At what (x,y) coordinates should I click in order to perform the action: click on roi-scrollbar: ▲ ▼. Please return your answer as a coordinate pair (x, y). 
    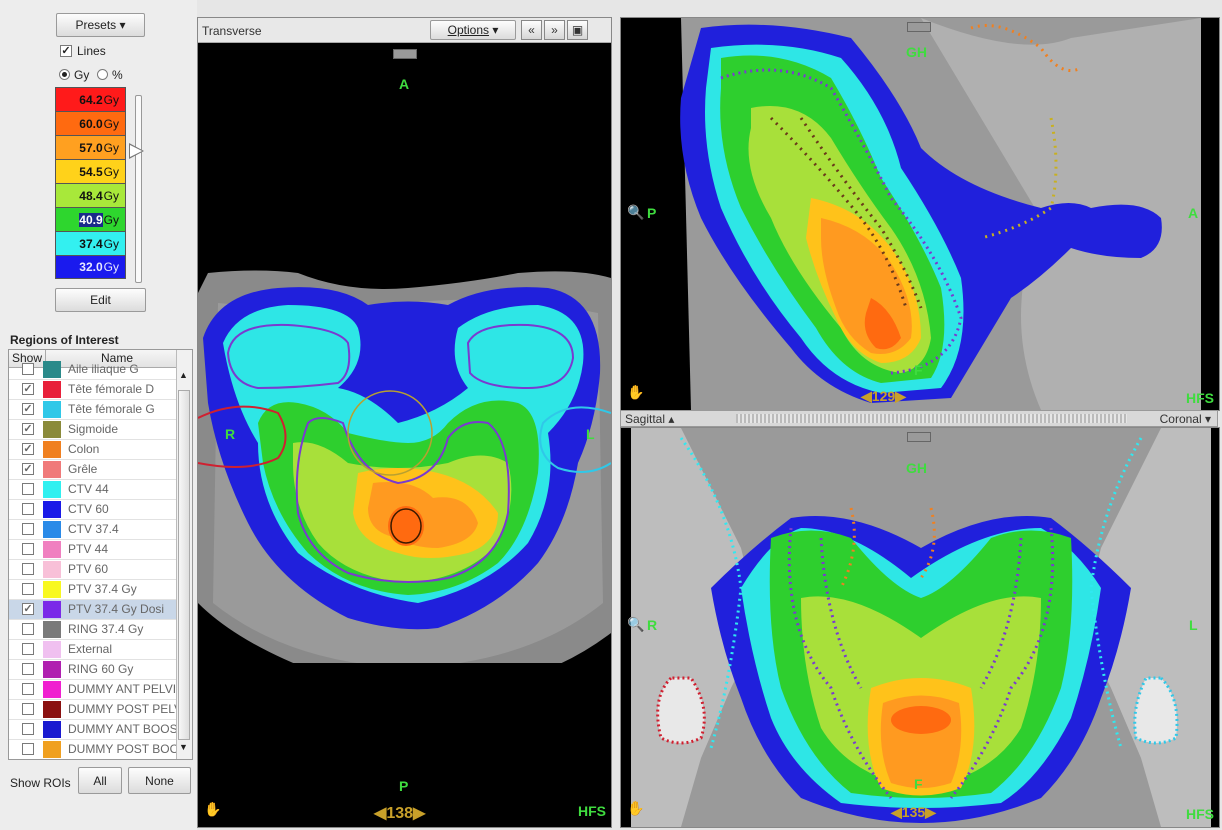
    Looking at the image, I should click on (184, 554).